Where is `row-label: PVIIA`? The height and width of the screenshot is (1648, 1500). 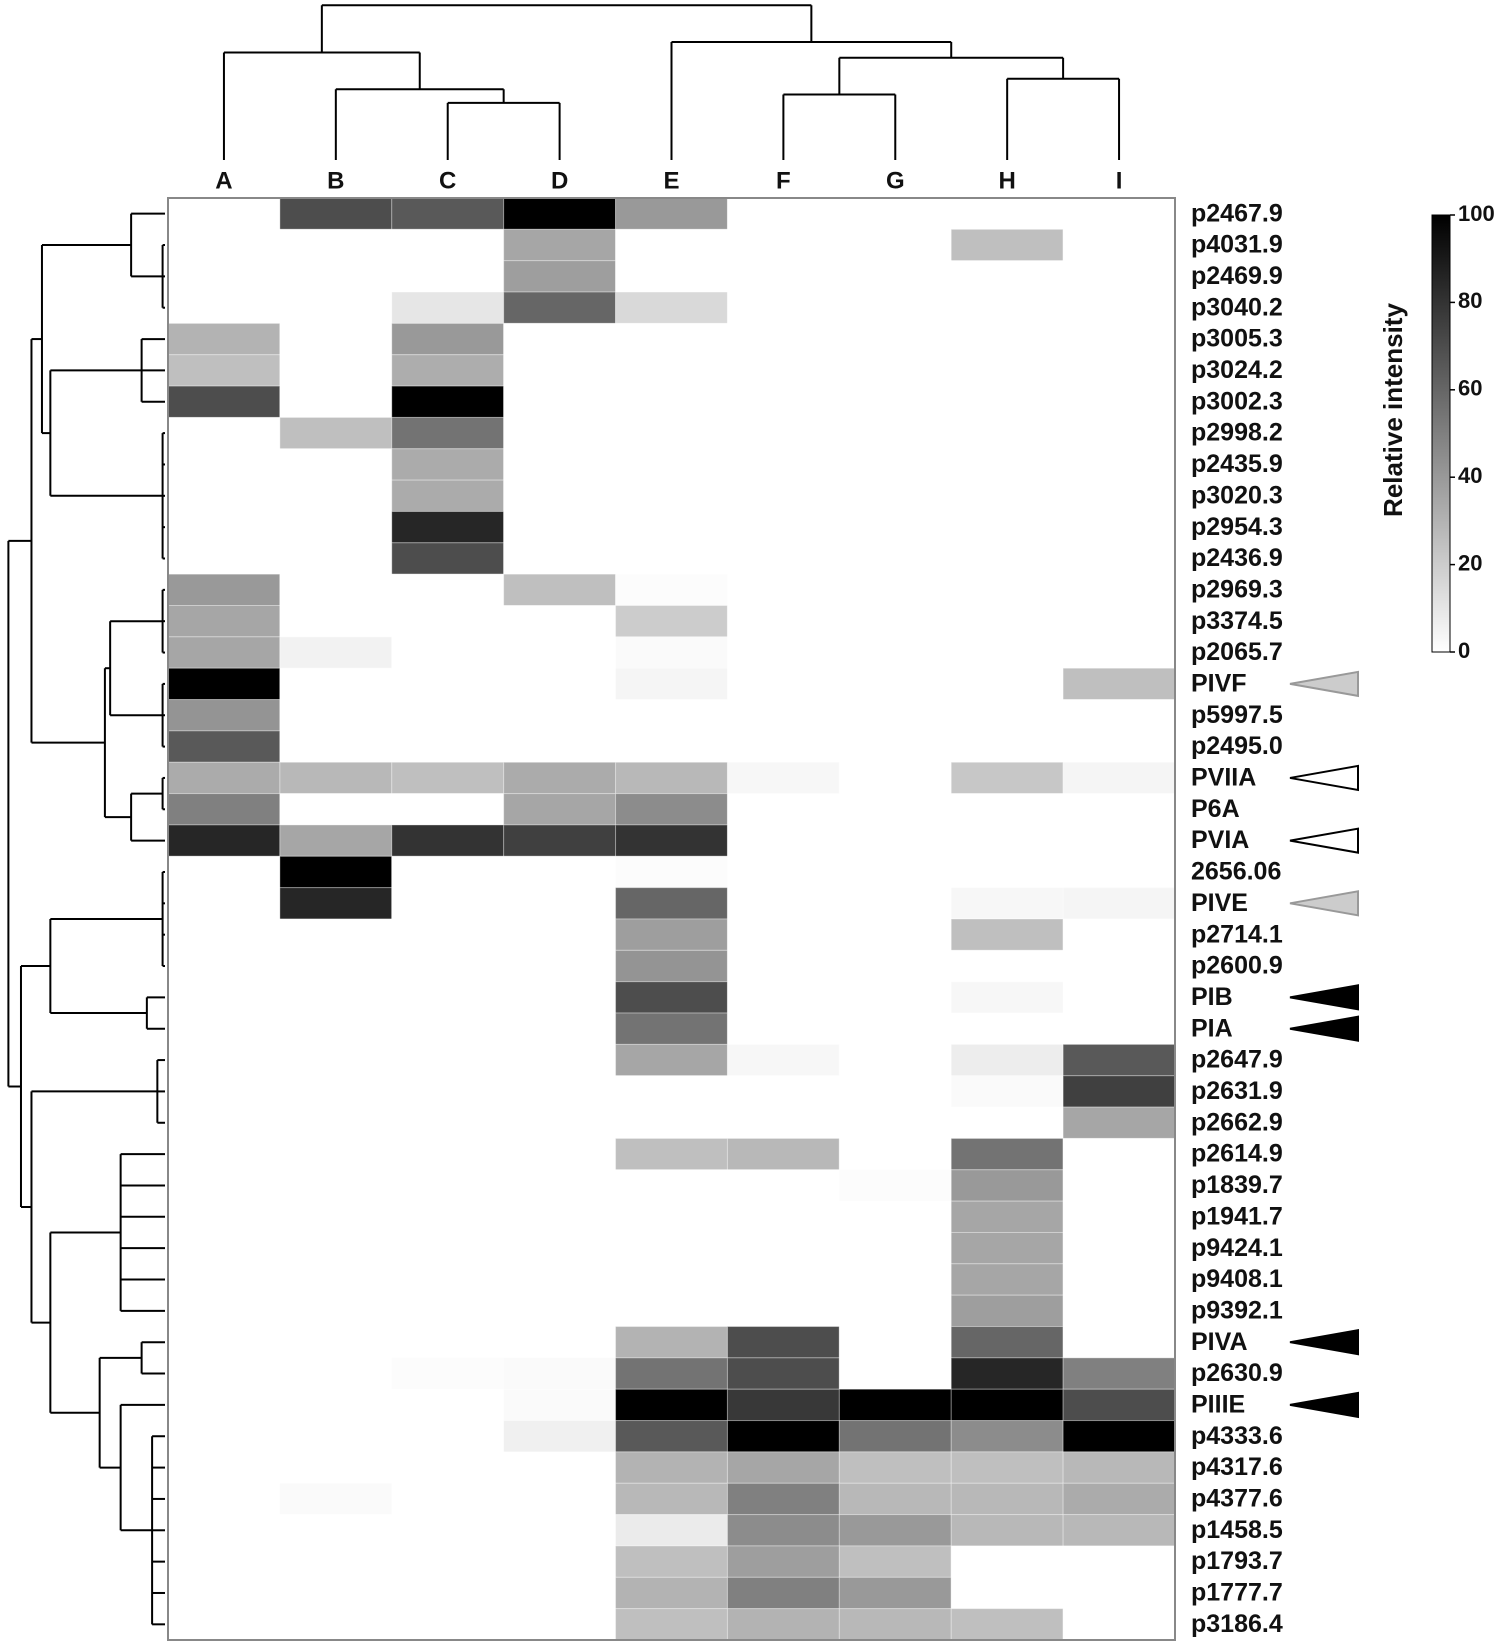 row-label: PVIIA is located at coordinates (1223, 778).